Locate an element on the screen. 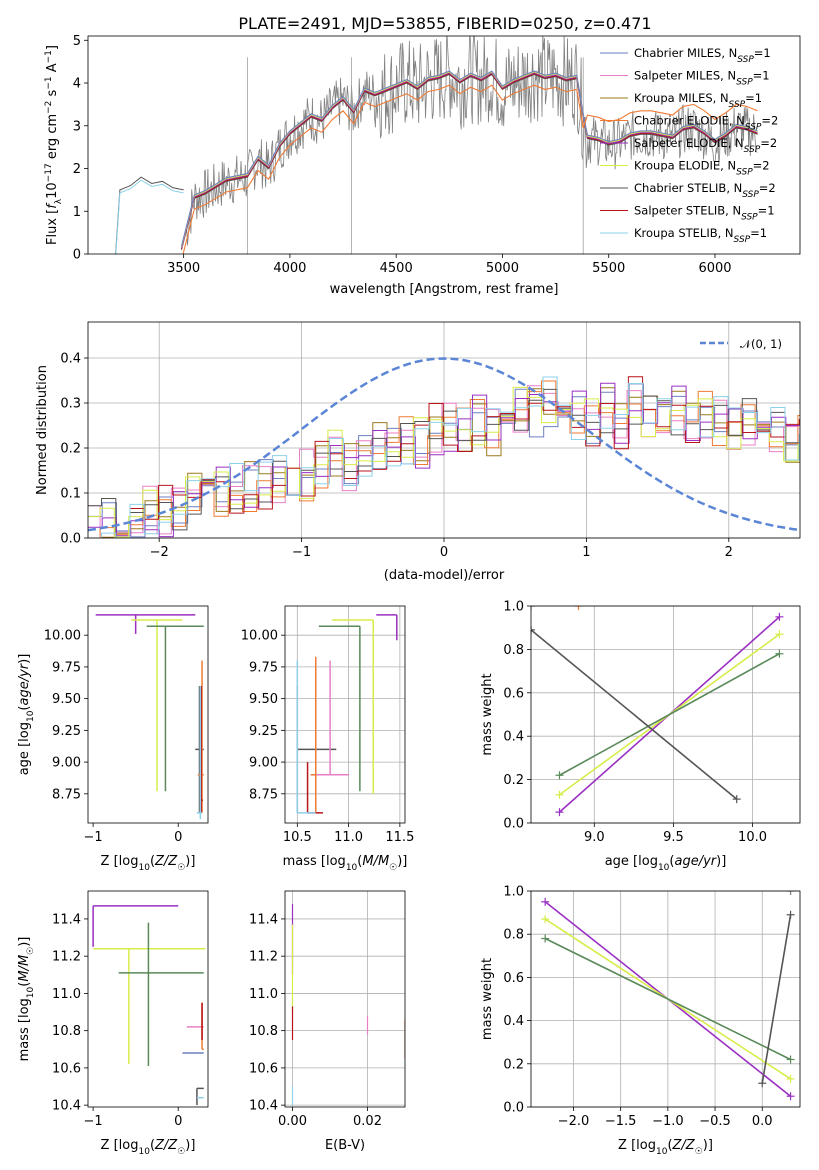  legend-entry-part: =1 is located at coordinates (762, 53).